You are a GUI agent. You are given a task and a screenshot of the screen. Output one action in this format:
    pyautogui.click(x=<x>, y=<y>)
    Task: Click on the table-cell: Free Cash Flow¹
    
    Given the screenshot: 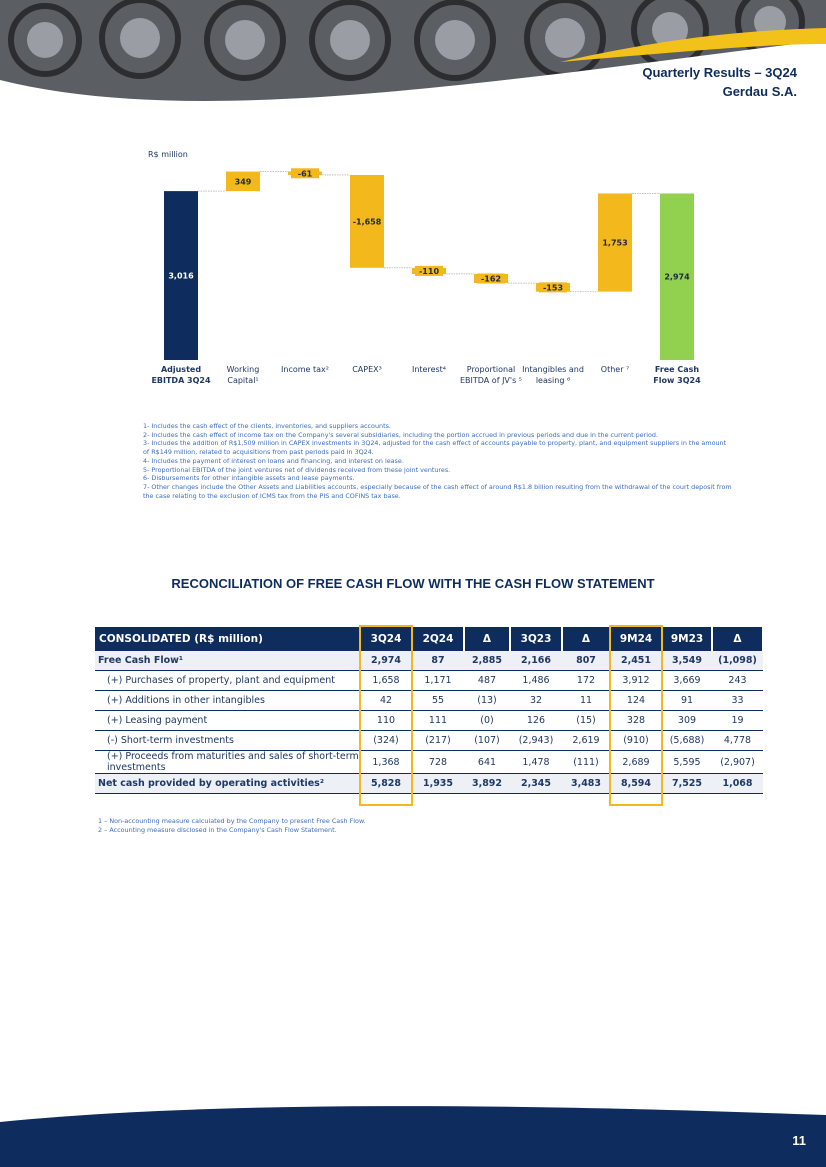 What is the action you would take?
    pyautogui.click(x=227, y=661)
    